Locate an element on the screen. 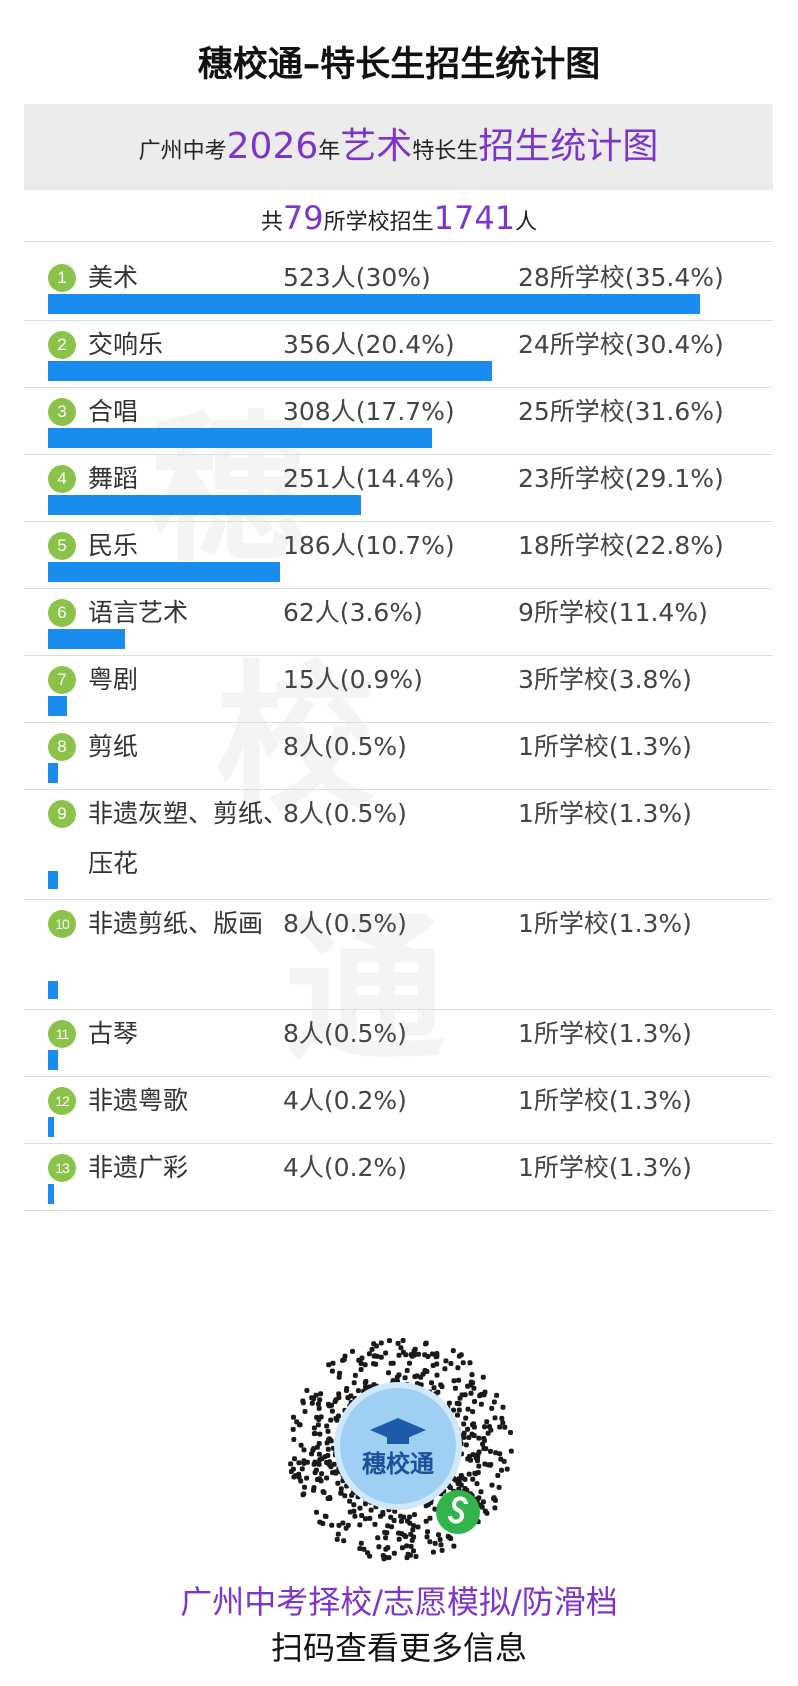 This screenshot has width=798, height=1686. chart-row: 2 交响乐 356人(20.4%) 24所学校(30.4%) is located at coordinates (399, 353).